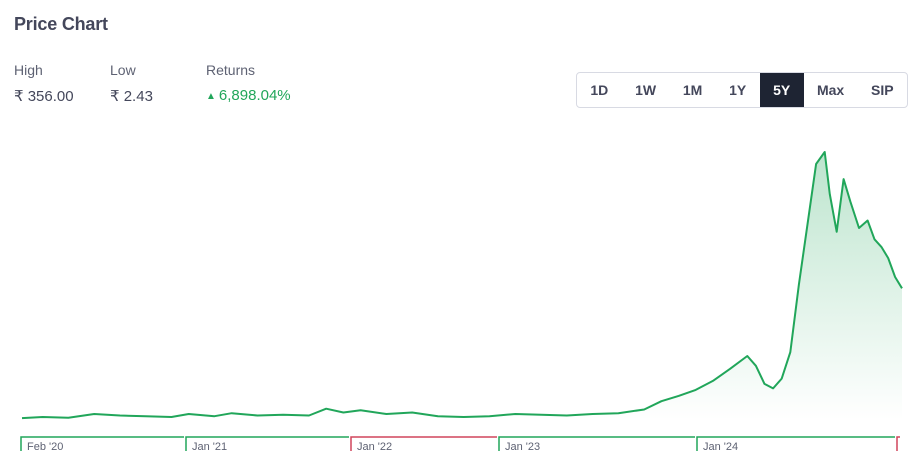 Image resolution: width=922 pixels, height=468 pixels. Describe the element at coordinates (781, 90) in the screenshot. I see `range-button-5y: 5Y` at that location.